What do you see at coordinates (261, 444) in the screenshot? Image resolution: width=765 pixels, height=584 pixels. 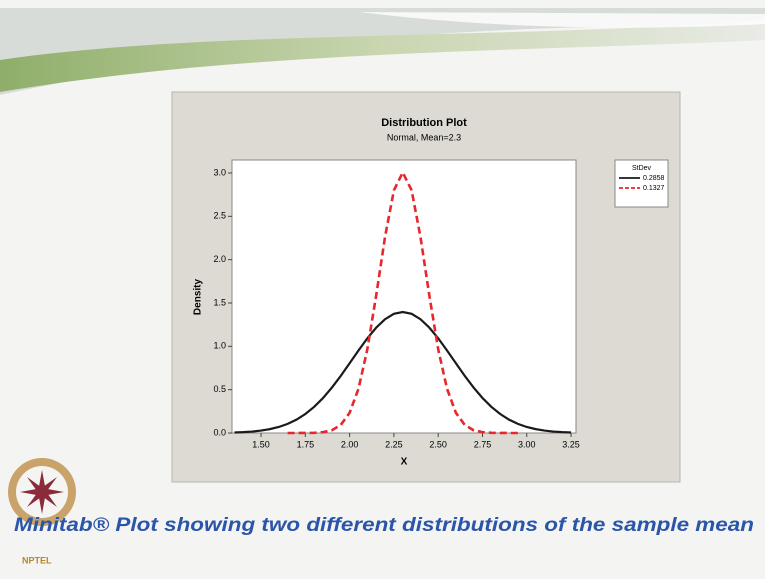 I see `x-tick-label: 1.50` at bounding box center [261, 444].